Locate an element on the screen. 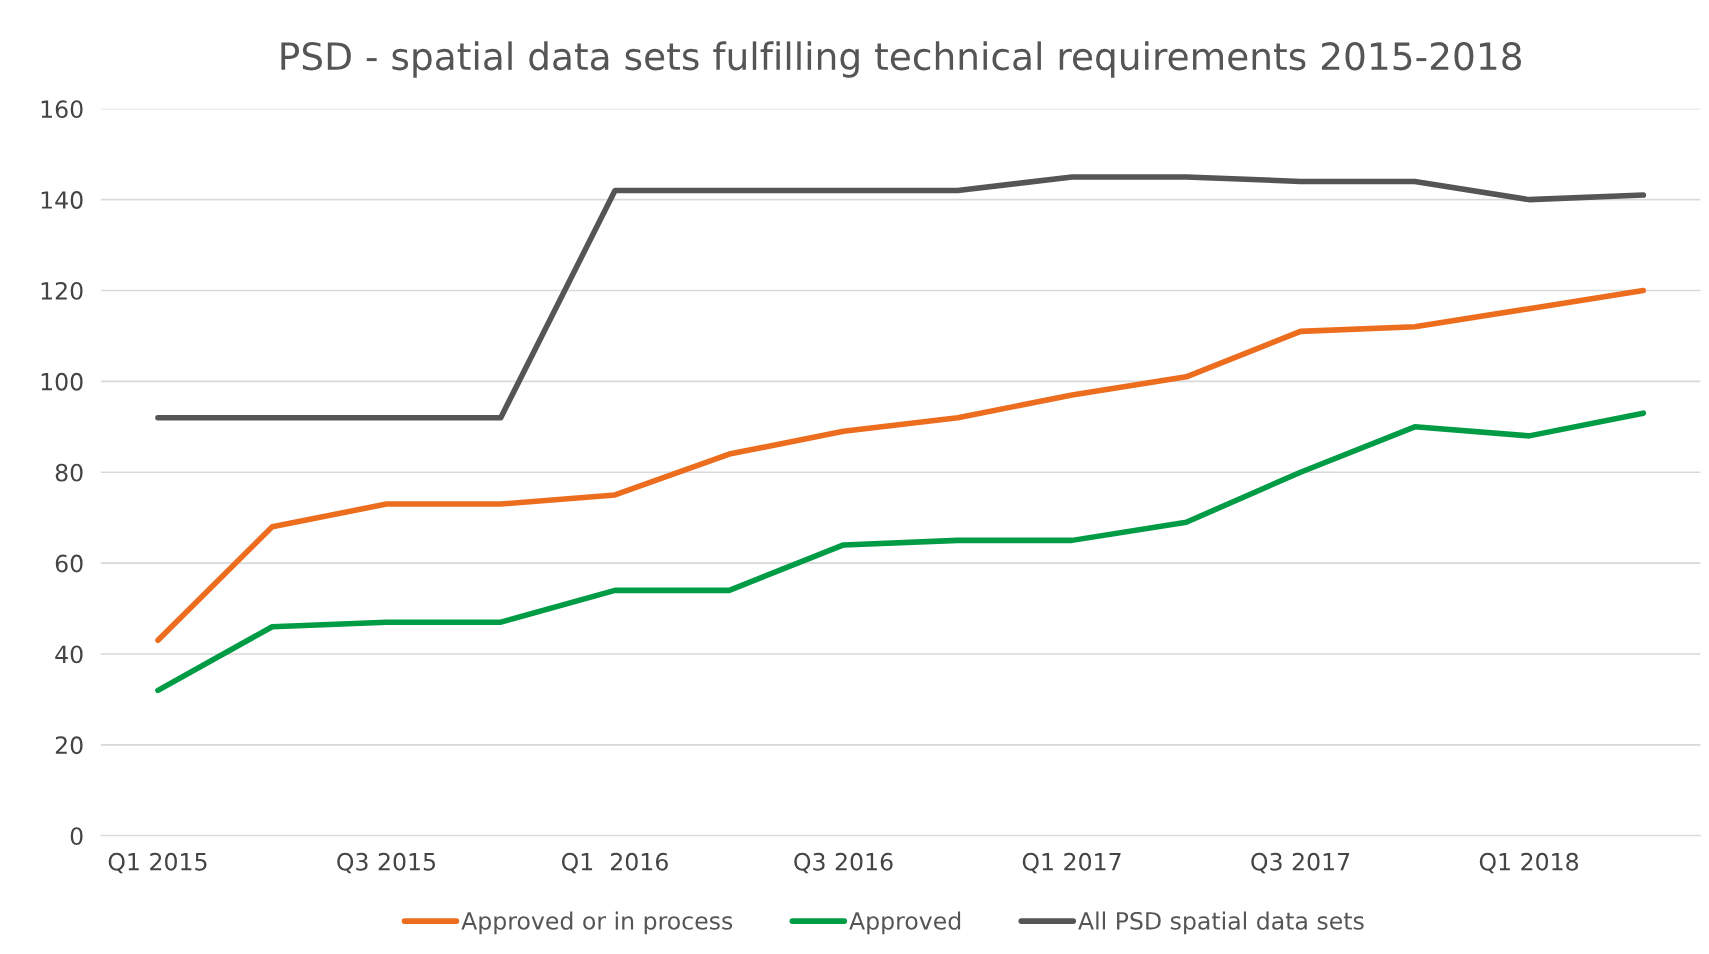  chart-title: PSD - spatial data sets fulfilling technical requirements 2015-2018 is located at coordinates (901, 59).